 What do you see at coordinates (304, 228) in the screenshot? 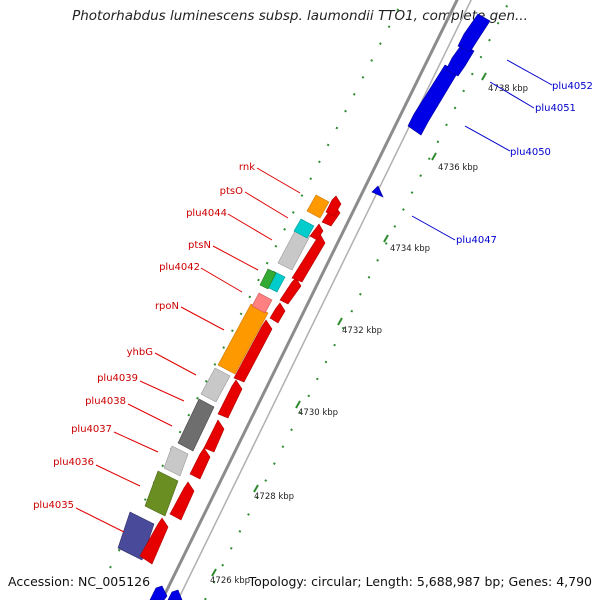
I see `cog-block-ptsO` at bounding box center [304, 228].